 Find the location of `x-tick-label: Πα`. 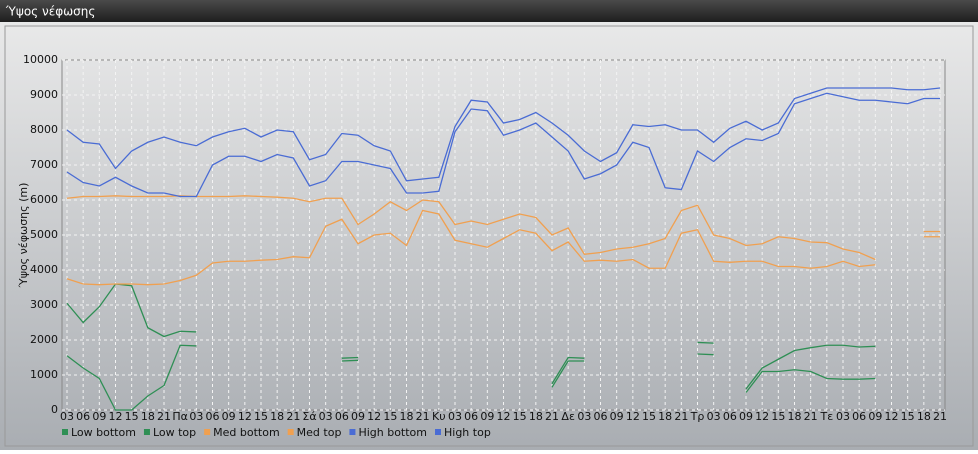

x-tick-label: Πα is located at coordinates (180, 416).